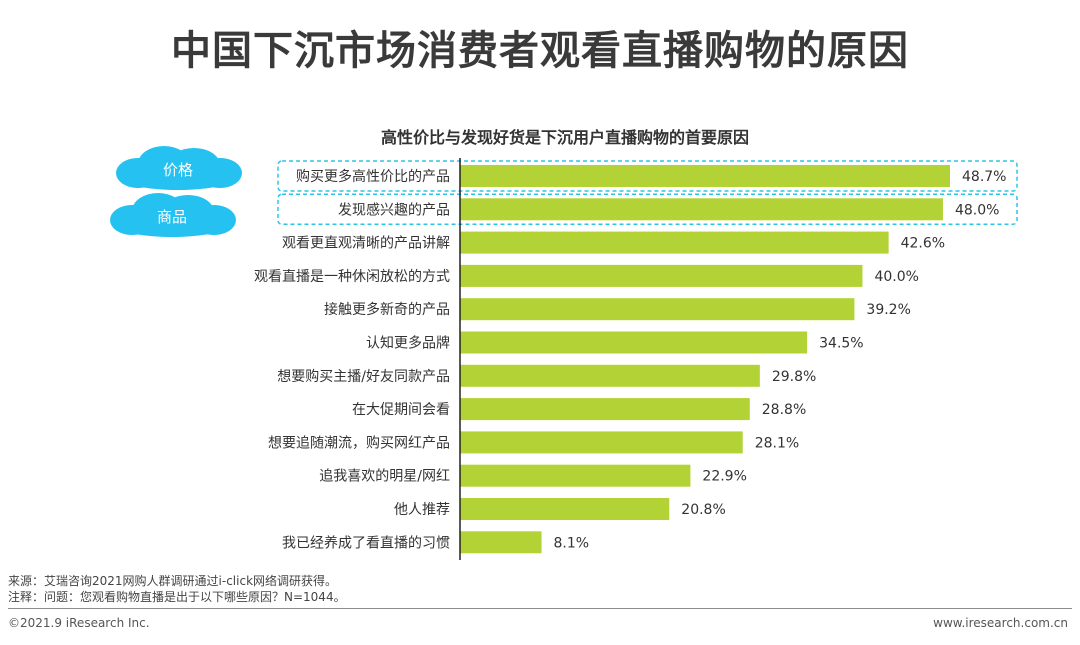 The height and width of the screenshot is (645, 1080). What do you see at coordinates (571, 543) in the screenshot?
I see `value-label: 8.1%` at bounding box center [571, 543].